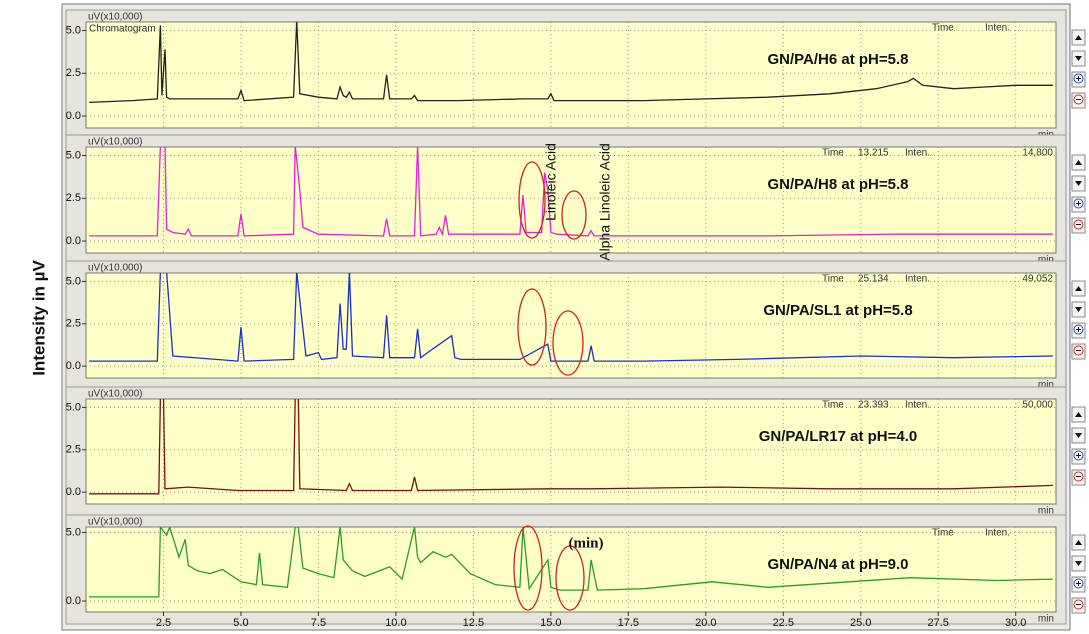 Image resolution: width=1089 pixels, height=634 pixels. Describe the element at coordinates (550, 623) in the screenshot. I see `x-tick-label: 15.0` at that location.